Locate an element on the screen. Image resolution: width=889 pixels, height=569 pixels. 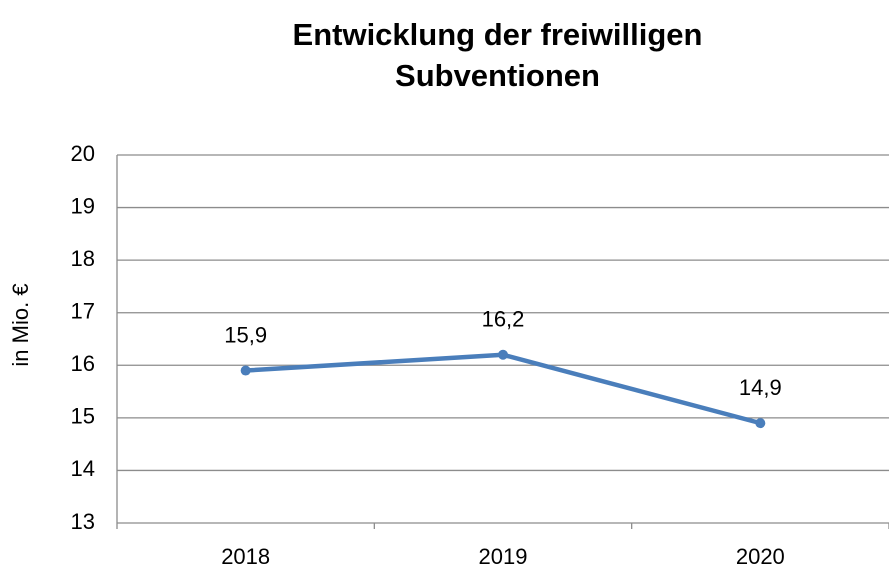
y-tick-label: 15 is located at coordinates (83, 416).